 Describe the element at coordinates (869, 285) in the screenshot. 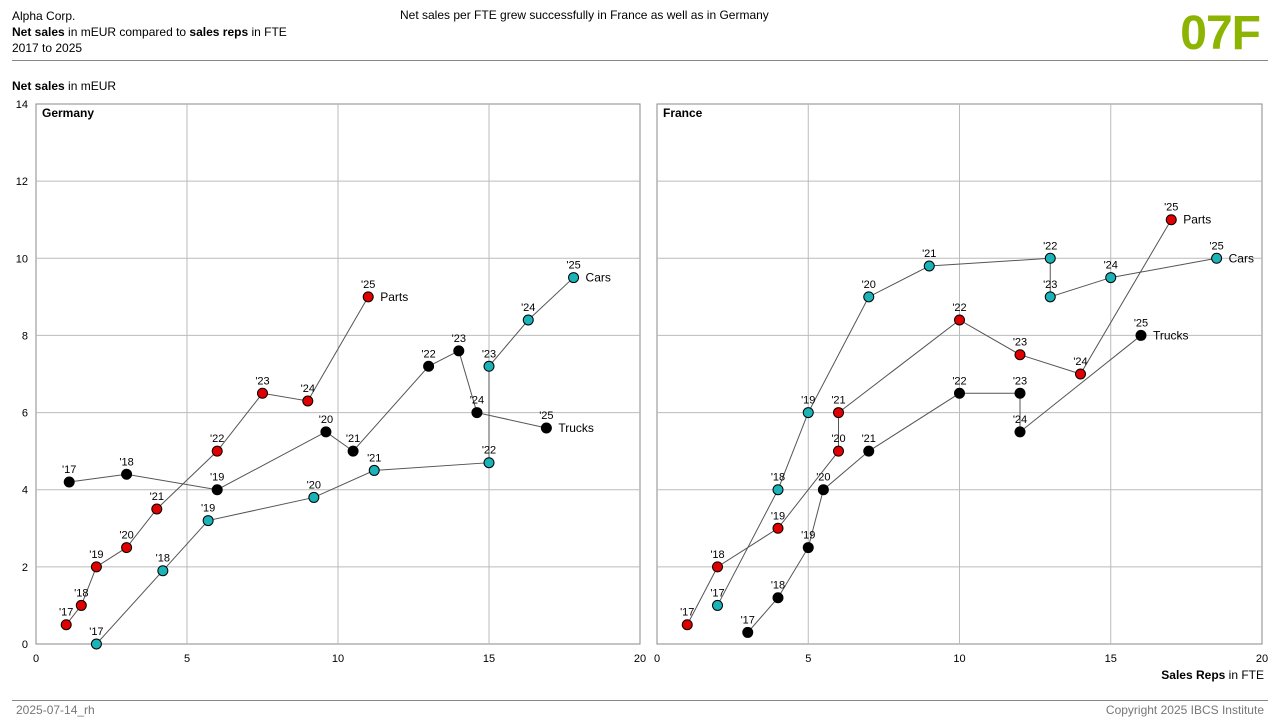

I see `france-cars-point-label: '20` at that location.